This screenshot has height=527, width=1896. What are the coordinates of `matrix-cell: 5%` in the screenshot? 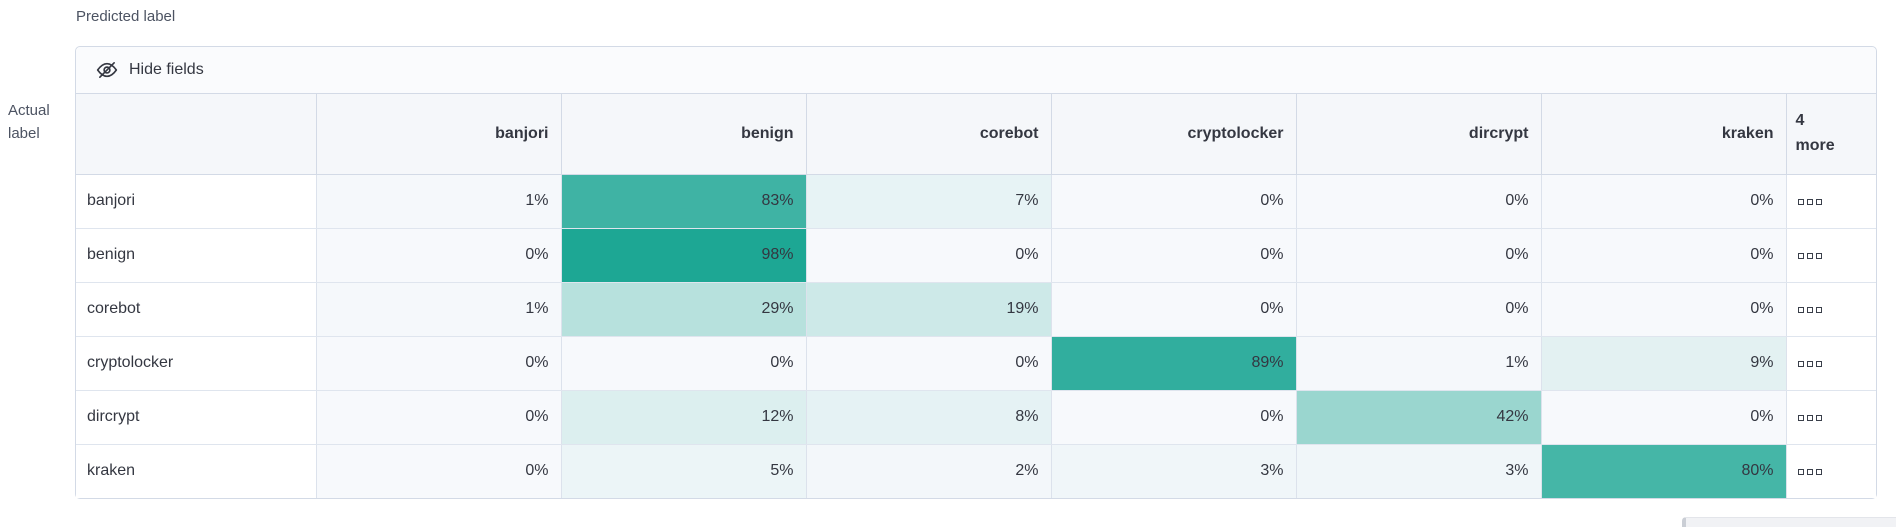 It's located at (683, 471).